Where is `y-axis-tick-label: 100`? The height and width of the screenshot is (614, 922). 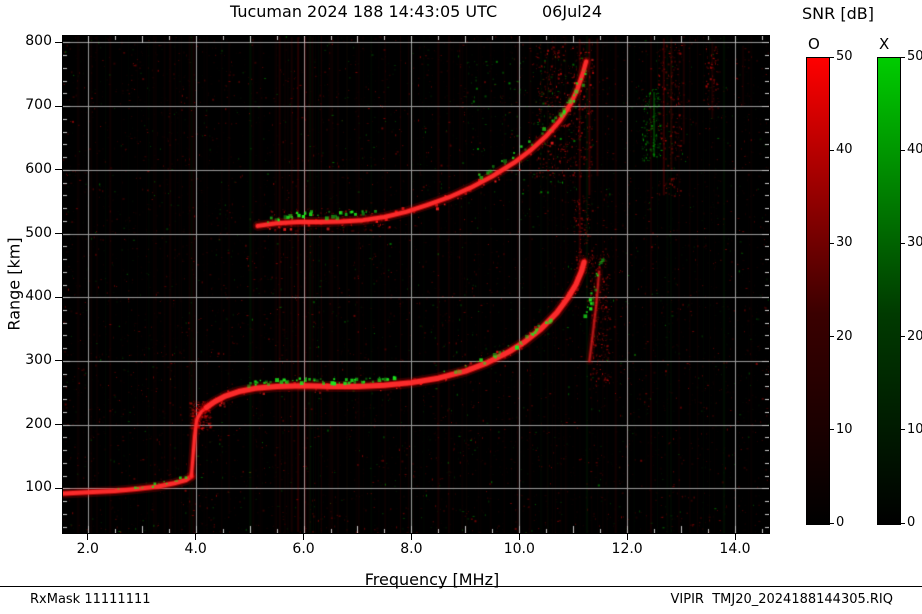
y-axis-tick-label: 100 is located at coordinates (38, 487).